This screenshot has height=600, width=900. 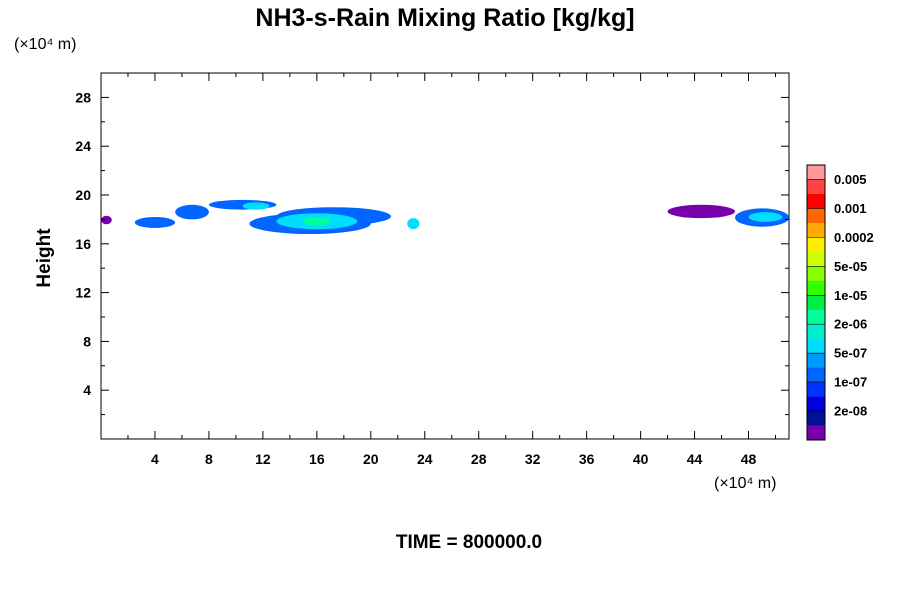 I want to click on colorbar-label: 0.0002, so click(x=854, y=237).